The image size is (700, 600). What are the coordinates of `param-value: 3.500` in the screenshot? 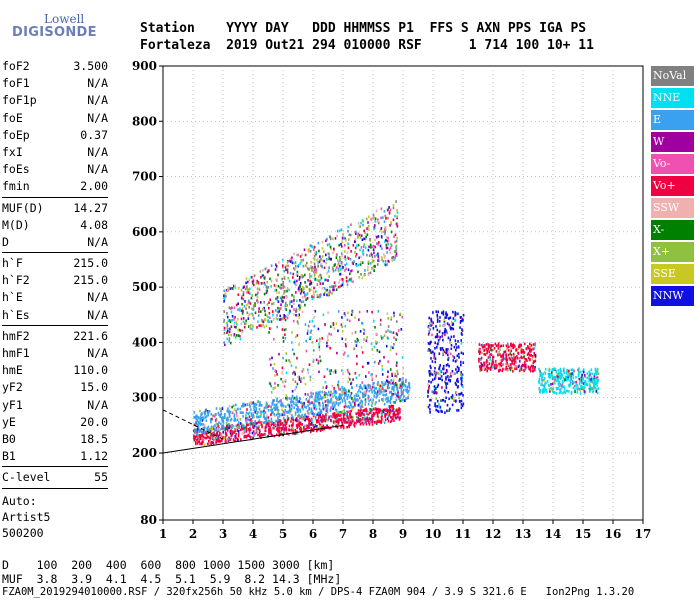 It's located at (90, 66).